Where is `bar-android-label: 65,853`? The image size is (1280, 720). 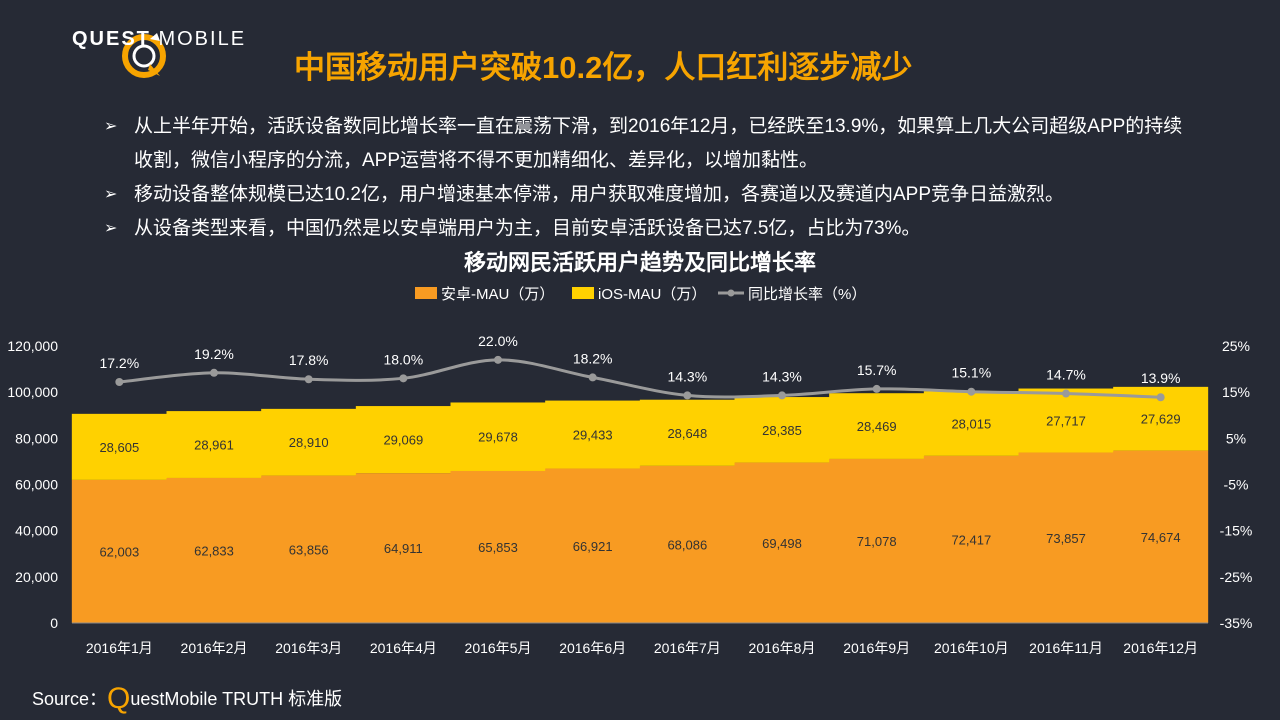 bar-android-label: 65,853 is located at coordinates (498, 547).